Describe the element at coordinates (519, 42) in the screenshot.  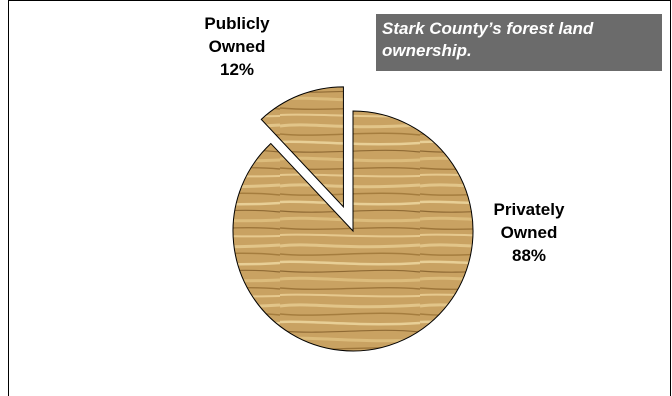
I see `chart-title: Stark County’s forest land ownership.` at that location.